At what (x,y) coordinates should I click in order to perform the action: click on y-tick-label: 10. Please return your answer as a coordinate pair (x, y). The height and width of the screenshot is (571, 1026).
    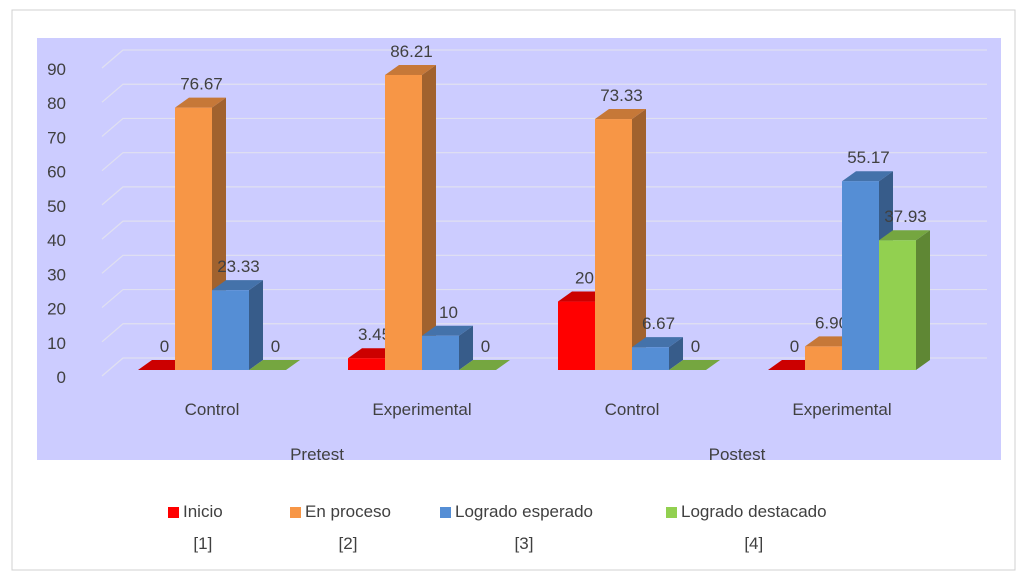
    Looking at the image, I should click on (56, 343).